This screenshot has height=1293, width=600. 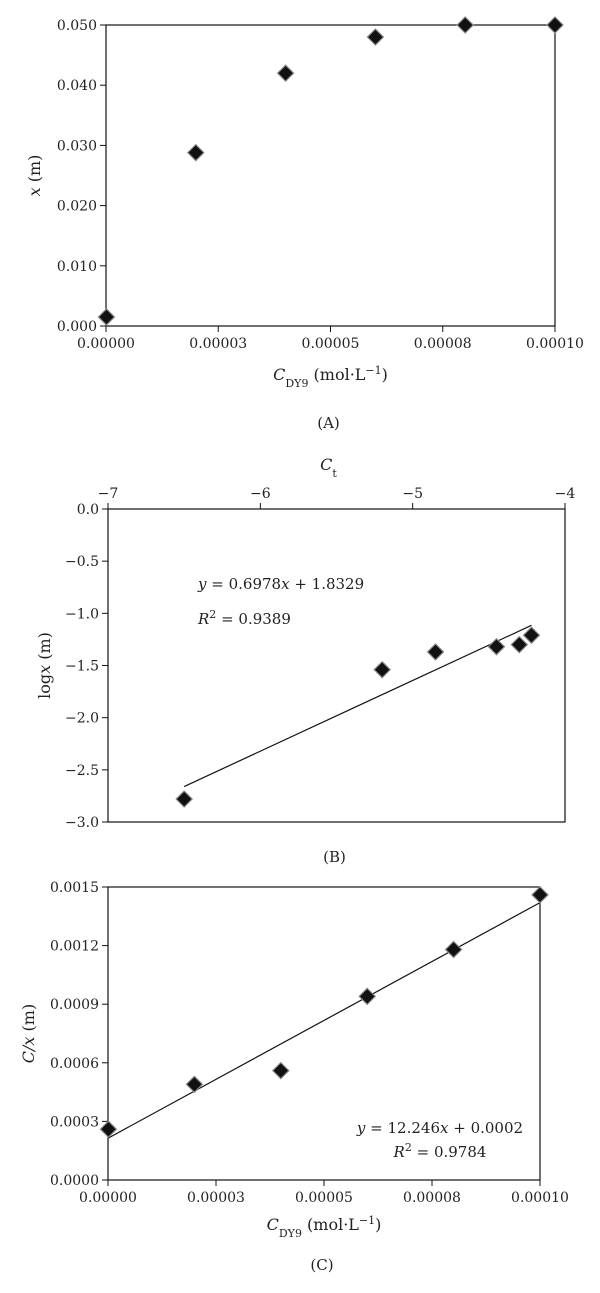 What do you see at coordinates (82, 614) in the screenshot?
I see `y-tick-label: −1.0` at bounding box center [82, 614].